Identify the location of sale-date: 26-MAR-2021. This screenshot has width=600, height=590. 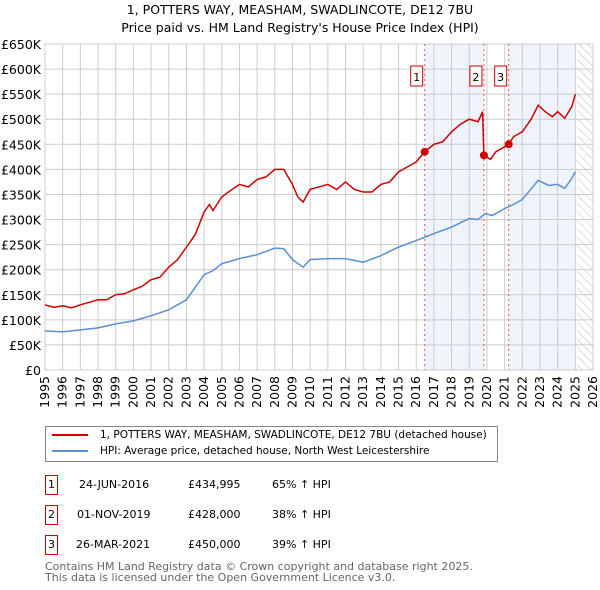
(113, 544).